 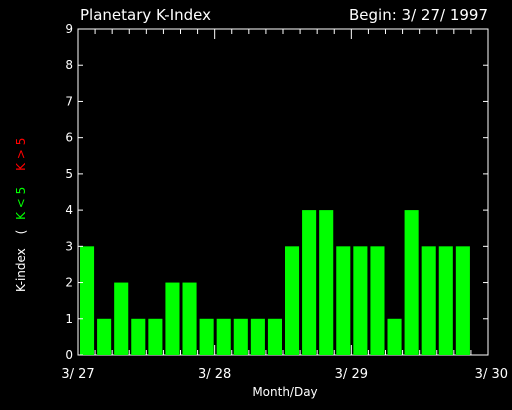 I want to click on y-tick-label: 7, so click(x=69, y=101).